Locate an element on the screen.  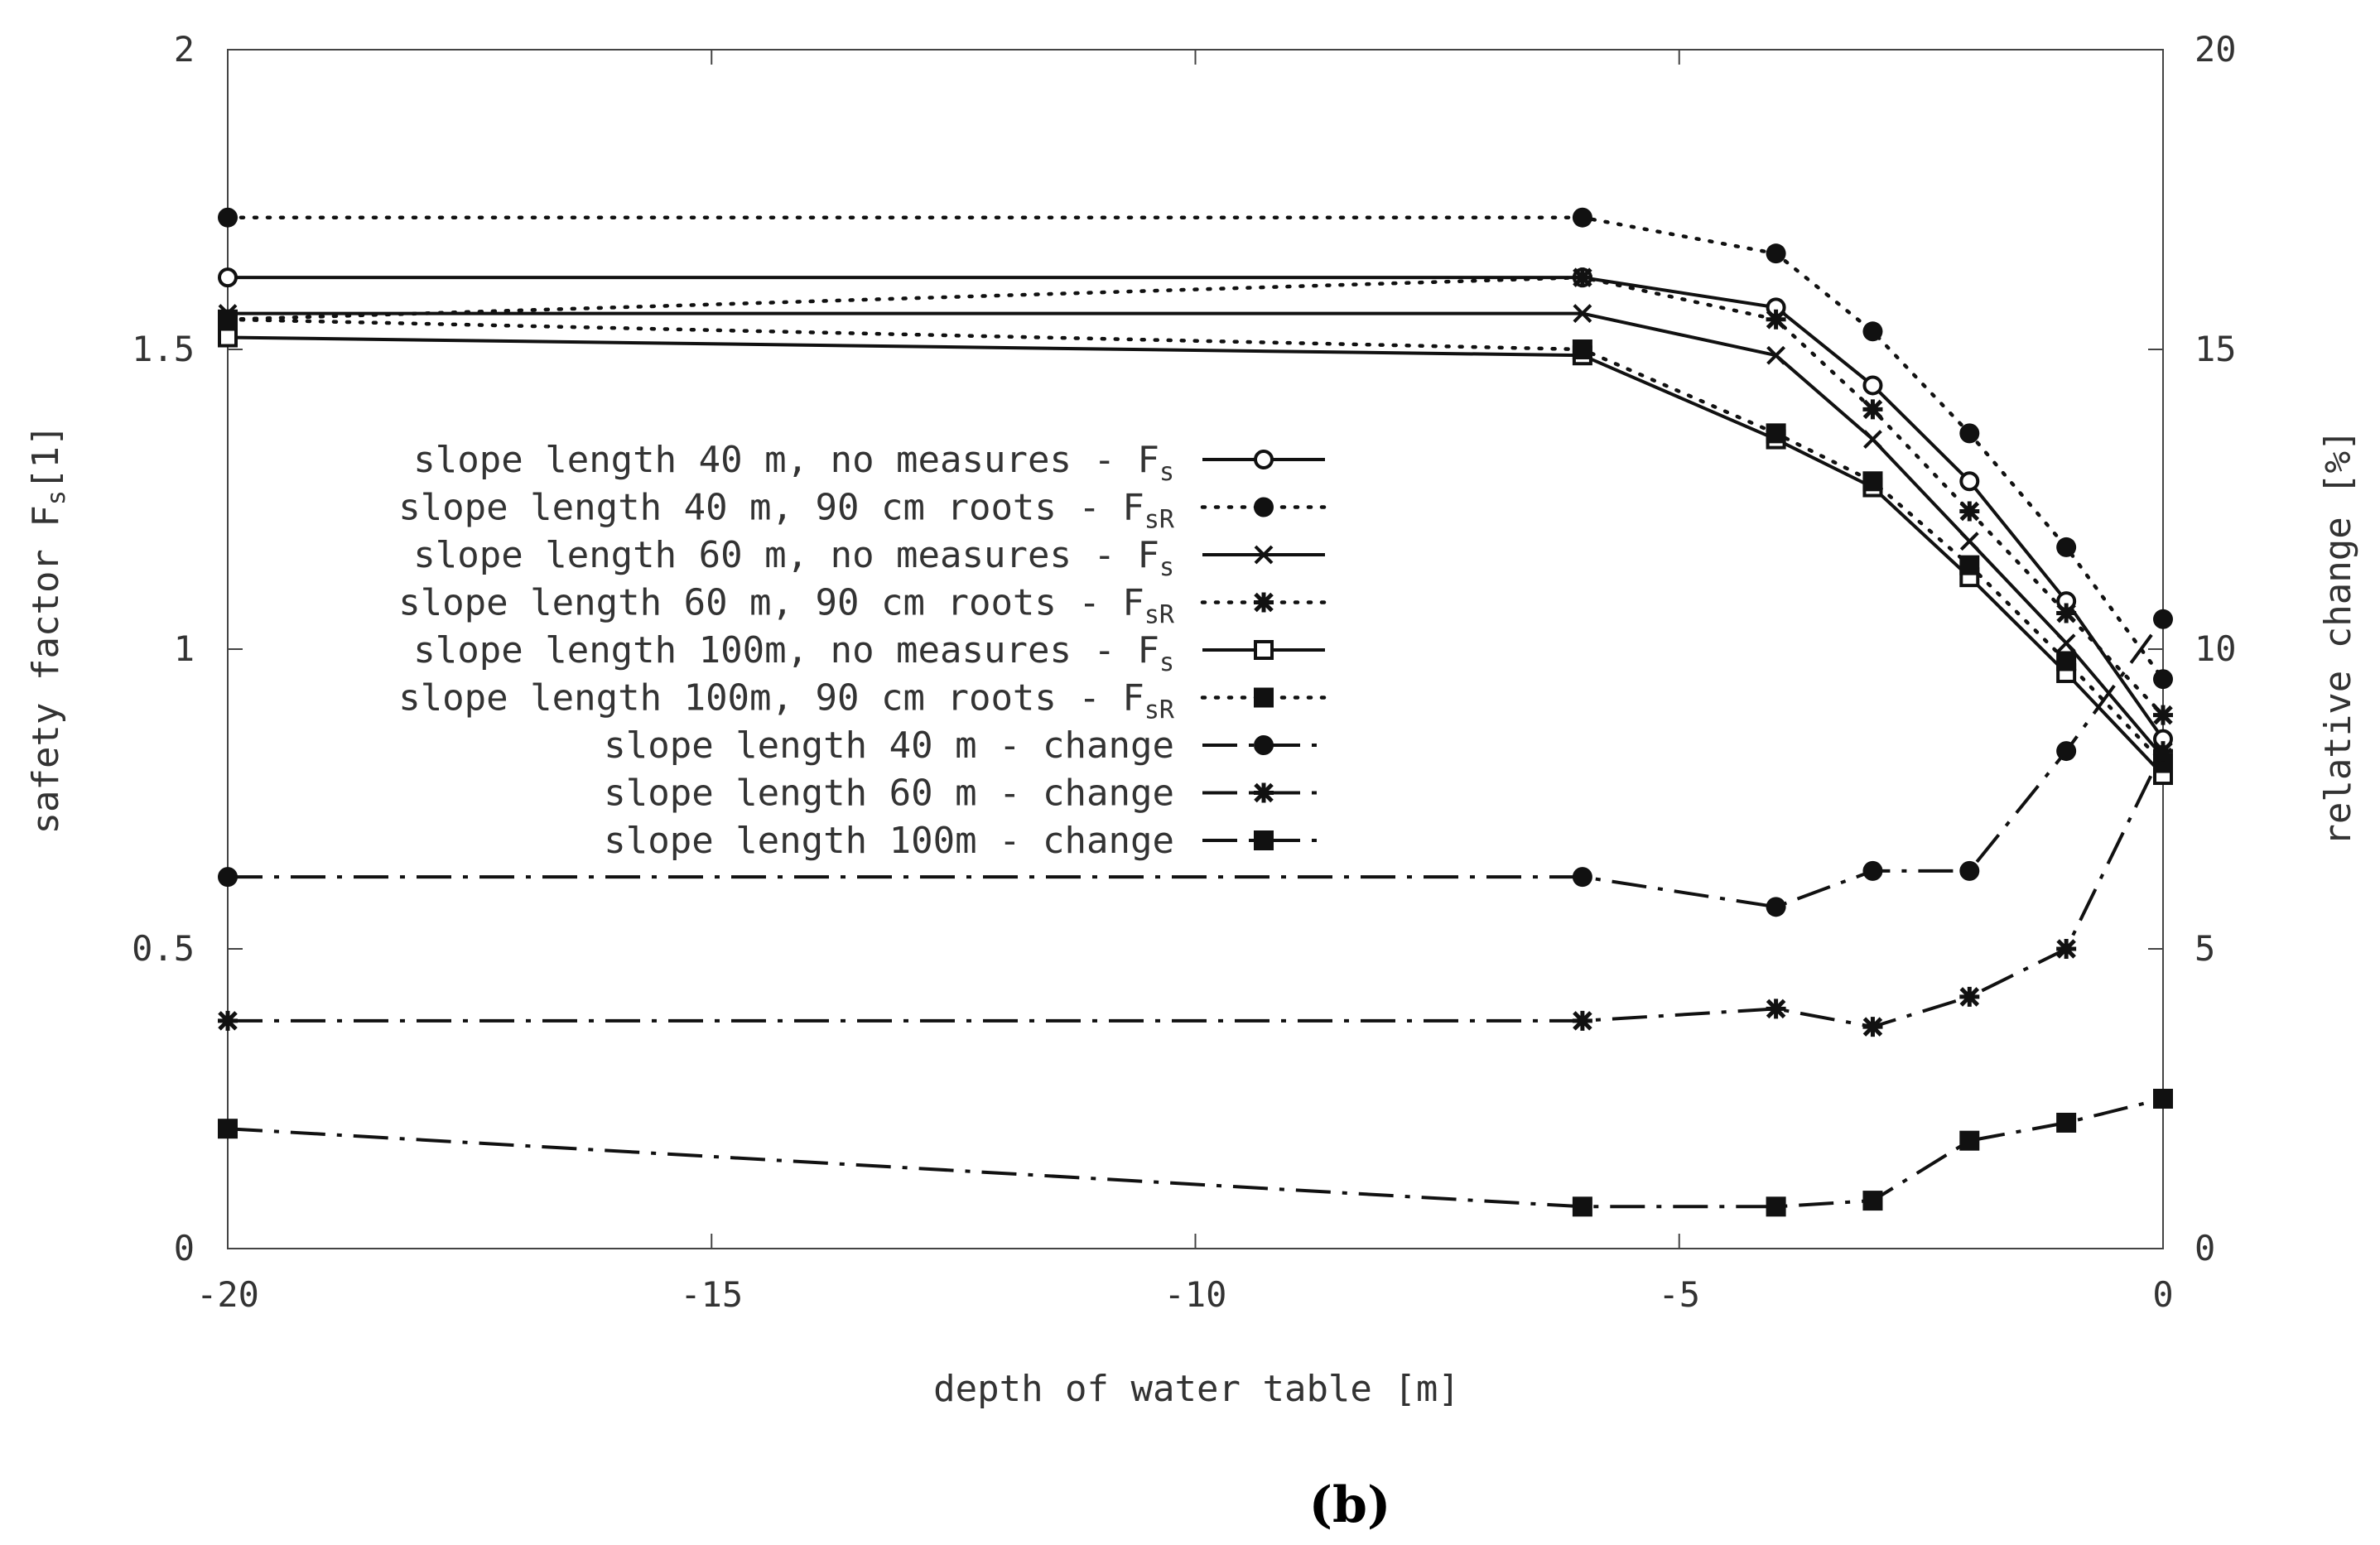
legend-label: slope length 40 m - change is located at coordinates (889, 746).